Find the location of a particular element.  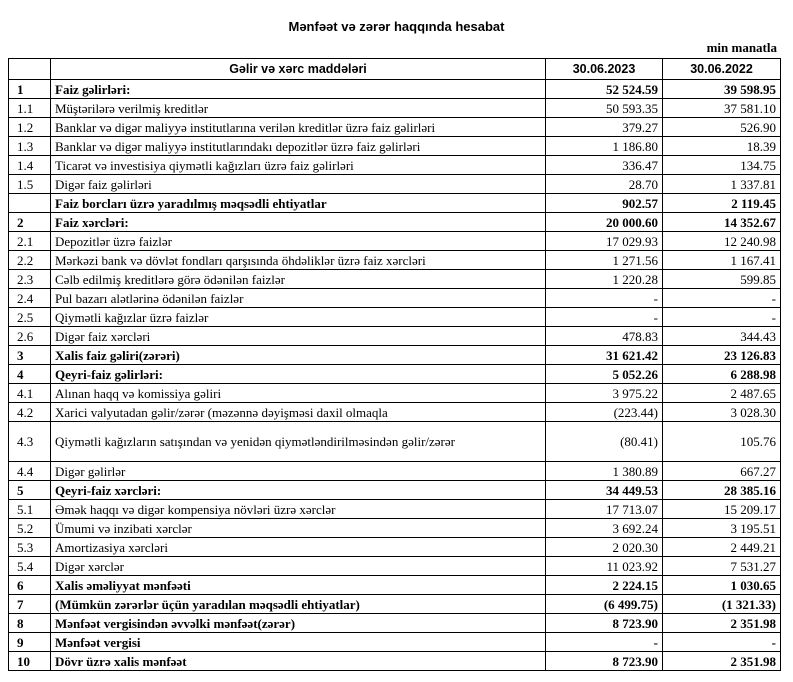

row-value: 3 195.51 is located at coordinates (721, 528).